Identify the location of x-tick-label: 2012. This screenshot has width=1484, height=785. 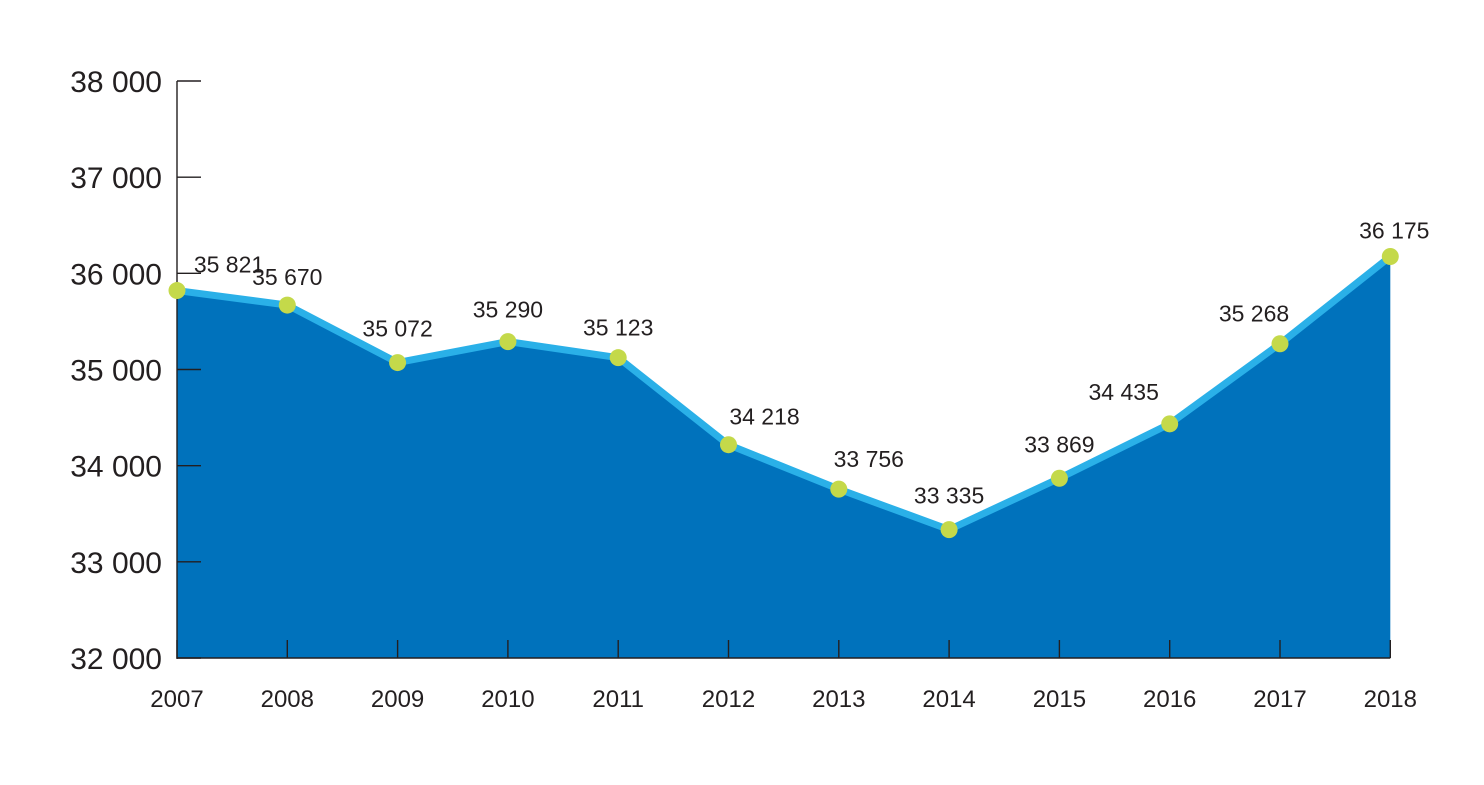
(728, 699).